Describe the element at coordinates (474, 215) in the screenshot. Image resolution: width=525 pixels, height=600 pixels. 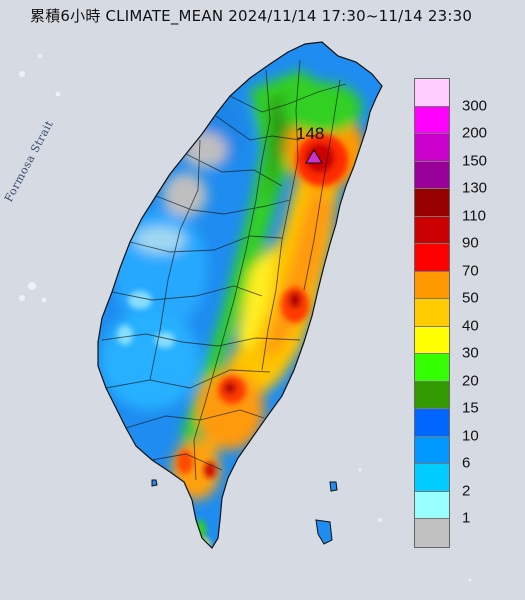
I see `legend-label: 110` at that location.